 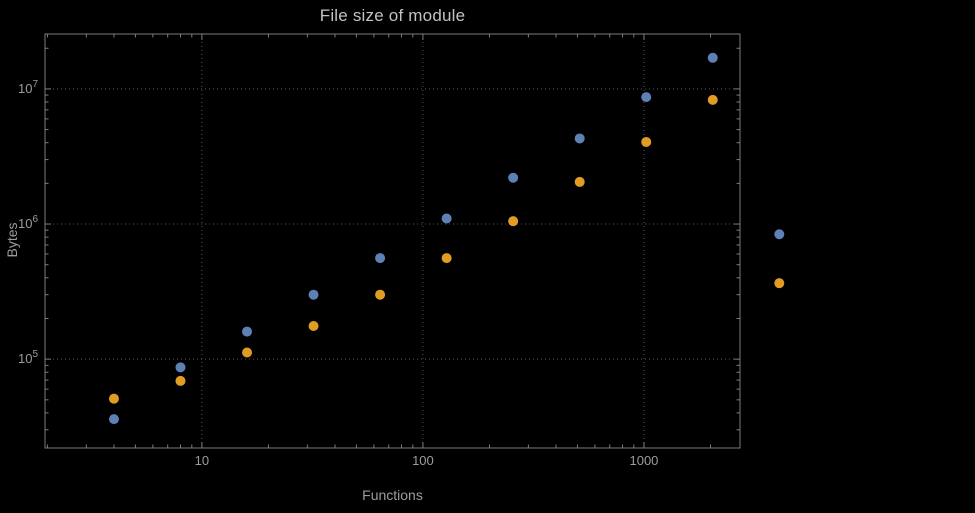 I want to click on x-tick-label: 1000, so click(x=643, y=460).